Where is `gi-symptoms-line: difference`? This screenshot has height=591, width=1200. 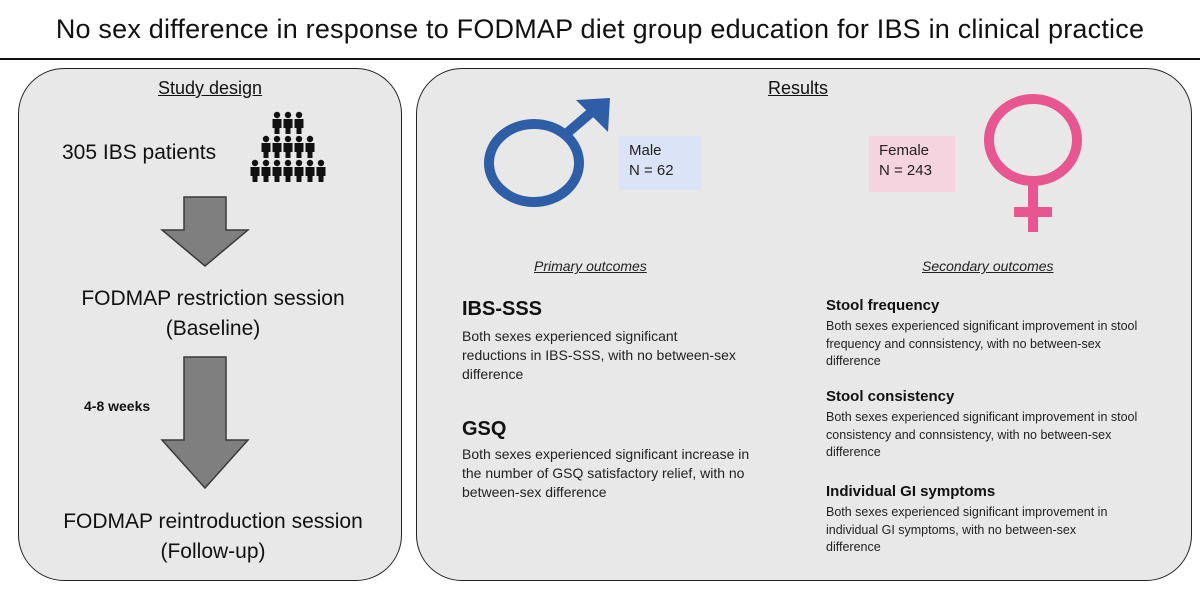
gi-symptoms-line: difference is located at coordinates (853, 547).